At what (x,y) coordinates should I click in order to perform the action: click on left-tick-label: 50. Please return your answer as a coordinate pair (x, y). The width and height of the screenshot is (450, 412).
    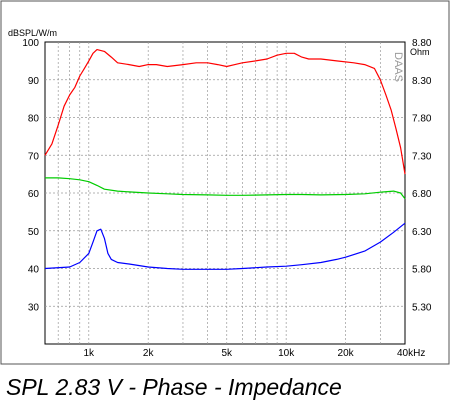
    Looking at the image, I should click on (34, 232).